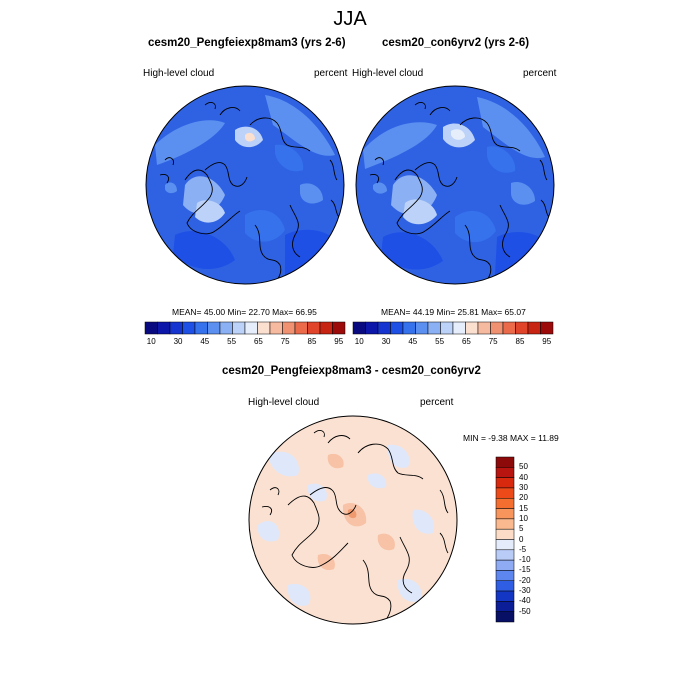  Describe the element at coordinates (244, 312) in the screenshot. I see `panel1-stats: MEAN= 45.00 Min= 22.70 Max= 66.95` at that location.